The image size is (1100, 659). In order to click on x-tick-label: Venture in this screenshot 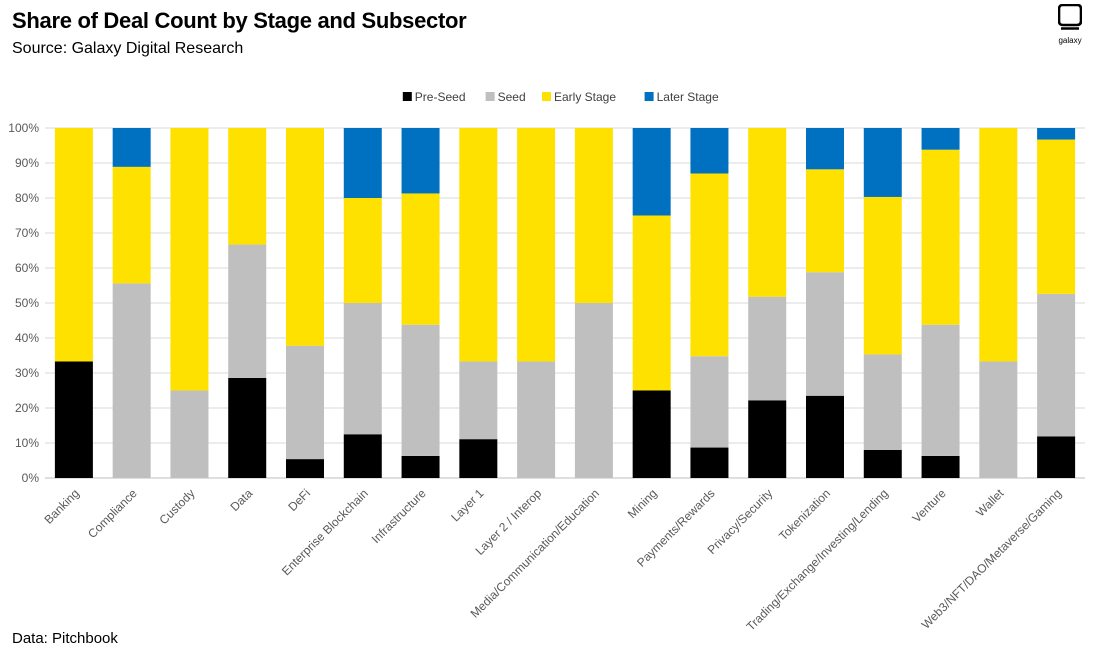, I will do `click(929, 505)`.